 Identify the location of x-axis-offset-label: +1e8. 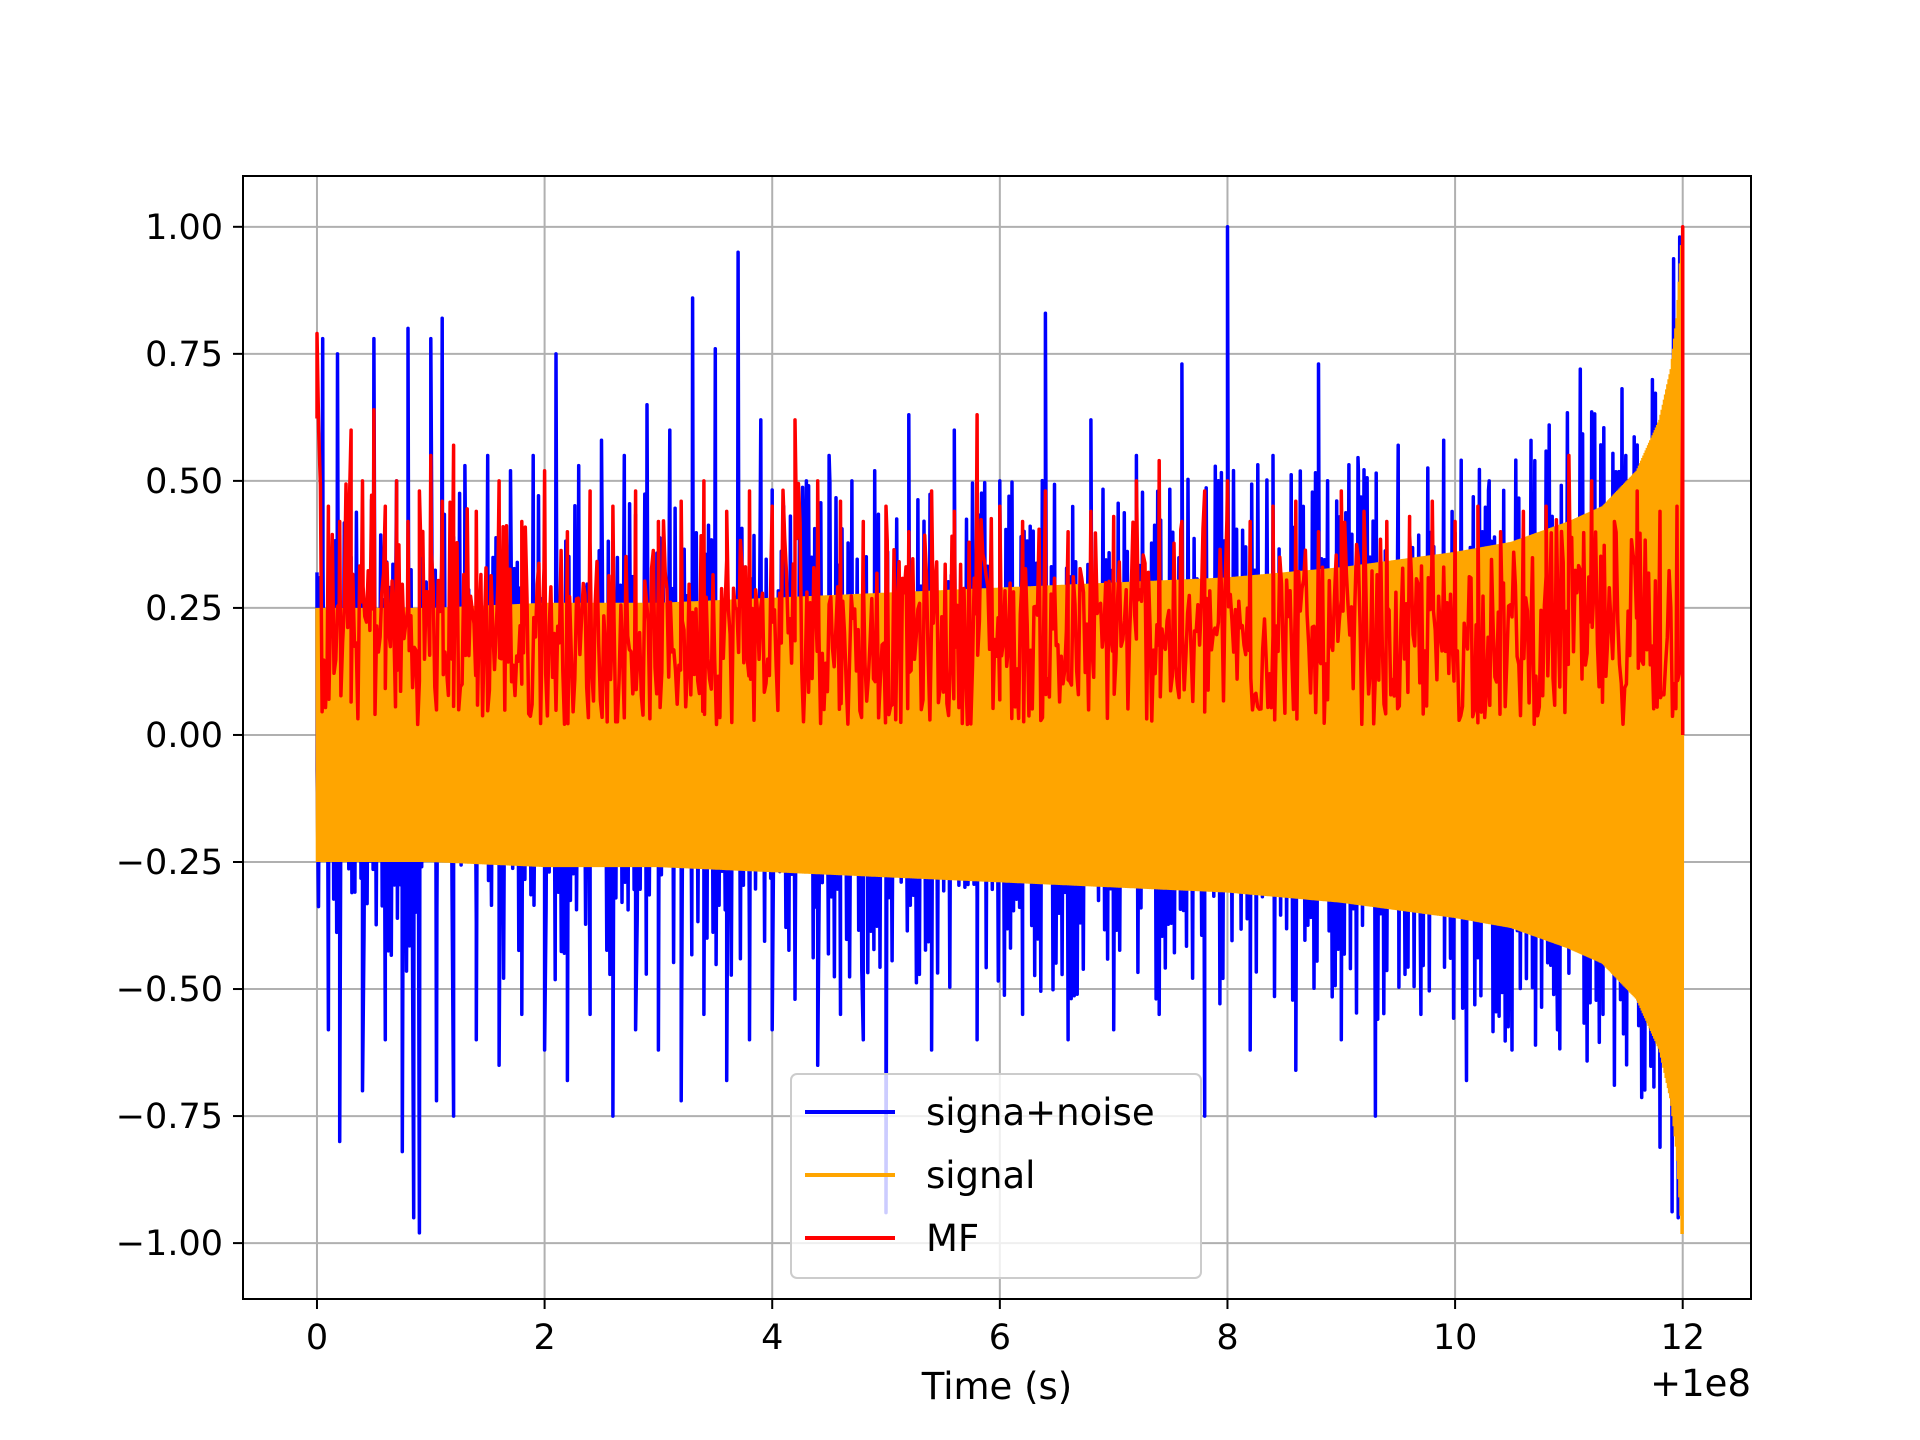
(1700, 1383).